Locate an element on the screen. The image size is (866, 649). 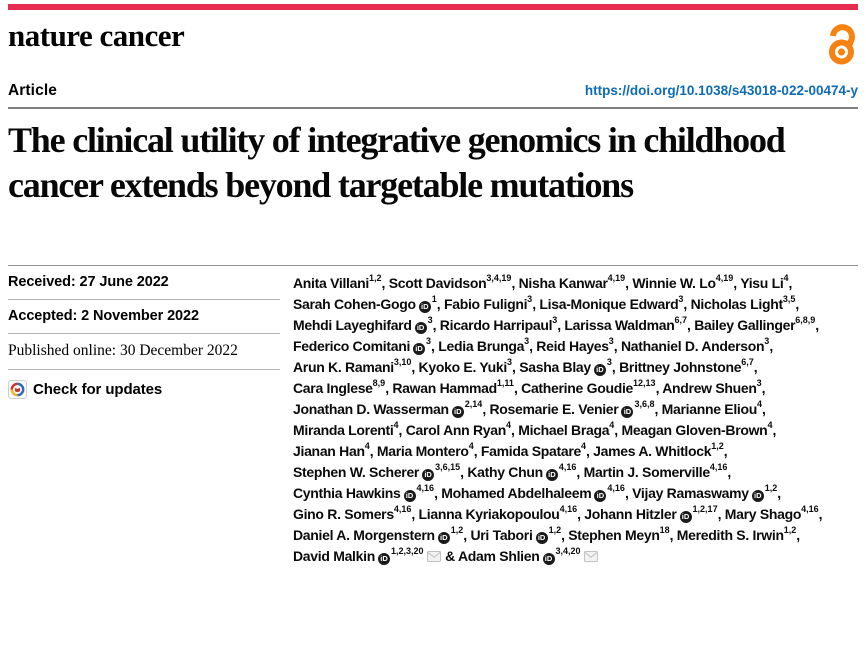
affiliation-superscript: 3,6,8 is located at coordinates (644, 404).